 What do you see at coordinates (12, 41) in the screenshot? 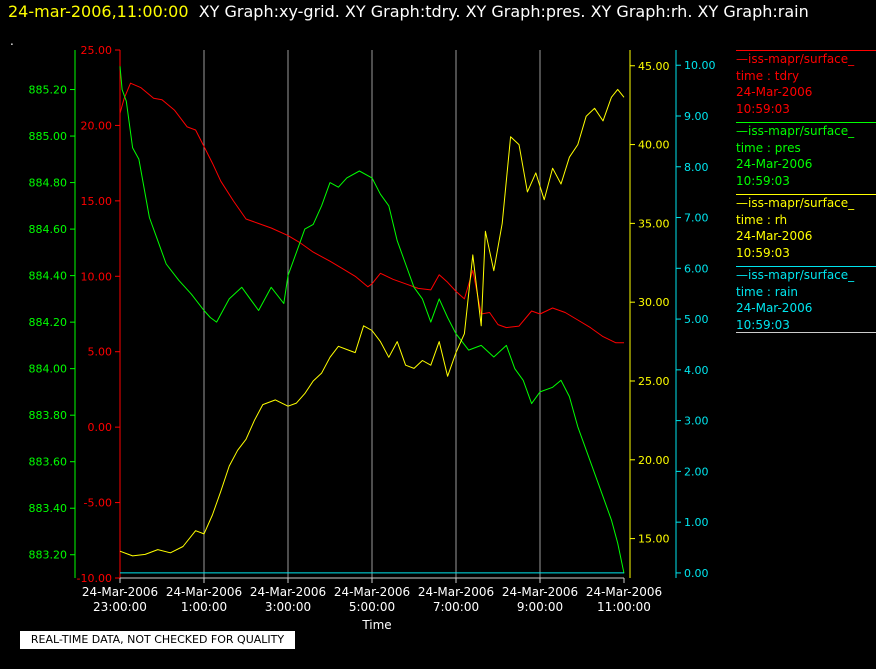
I see `stray-mark: .` at bounding box center [12, 41].